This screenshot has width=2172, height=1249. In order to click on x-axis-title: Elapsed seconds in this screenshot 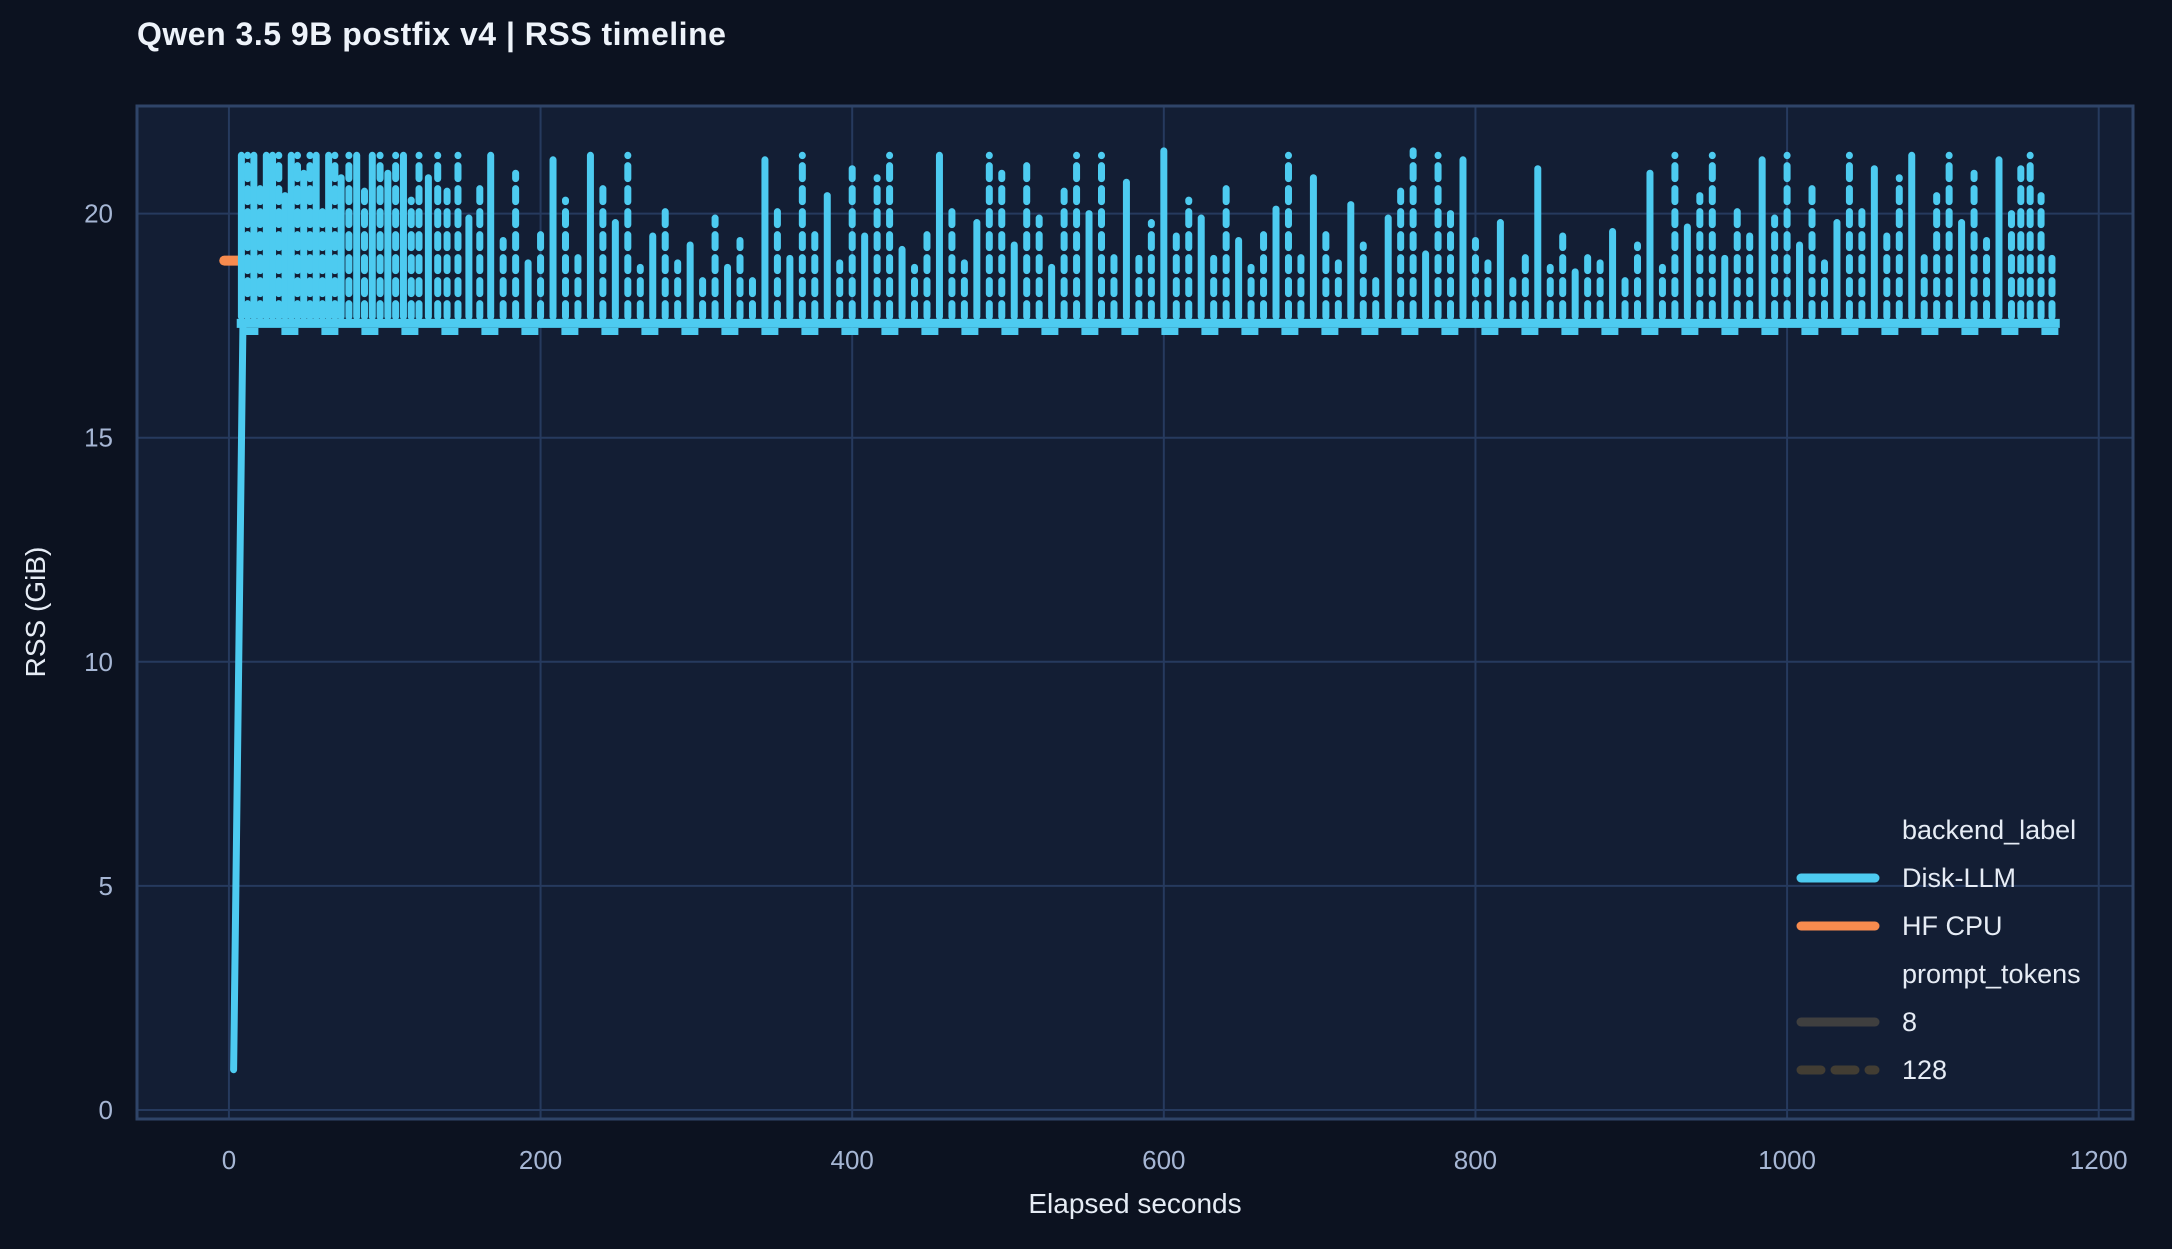, I will do `click(1135, 1203)`.